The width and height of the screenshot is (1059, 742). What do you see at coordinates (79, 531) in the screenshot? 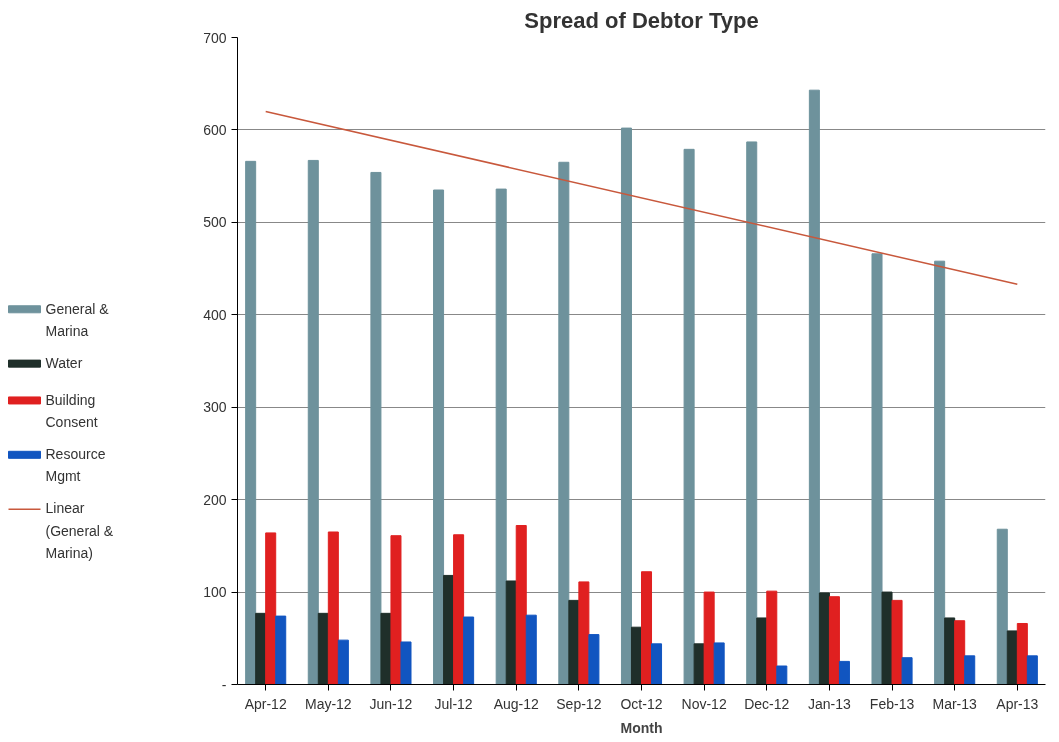
I see `legend-label: Linear (General & Marina)` at bounding box center [79, 531].